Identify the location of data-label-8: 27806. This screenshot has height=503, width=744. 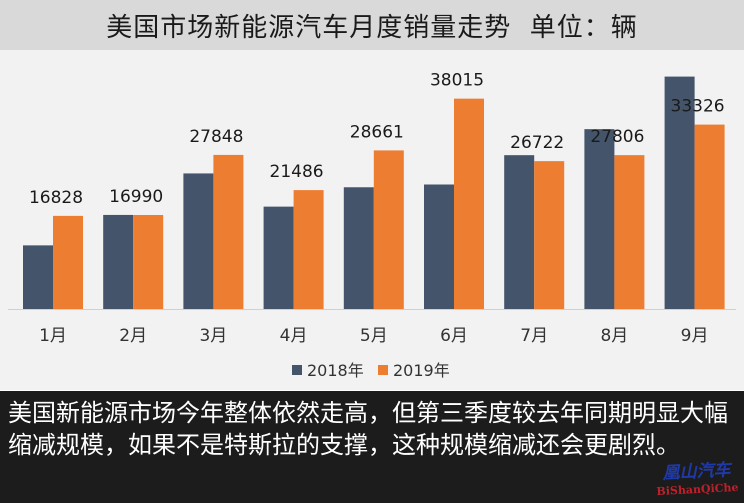
(617, 137).